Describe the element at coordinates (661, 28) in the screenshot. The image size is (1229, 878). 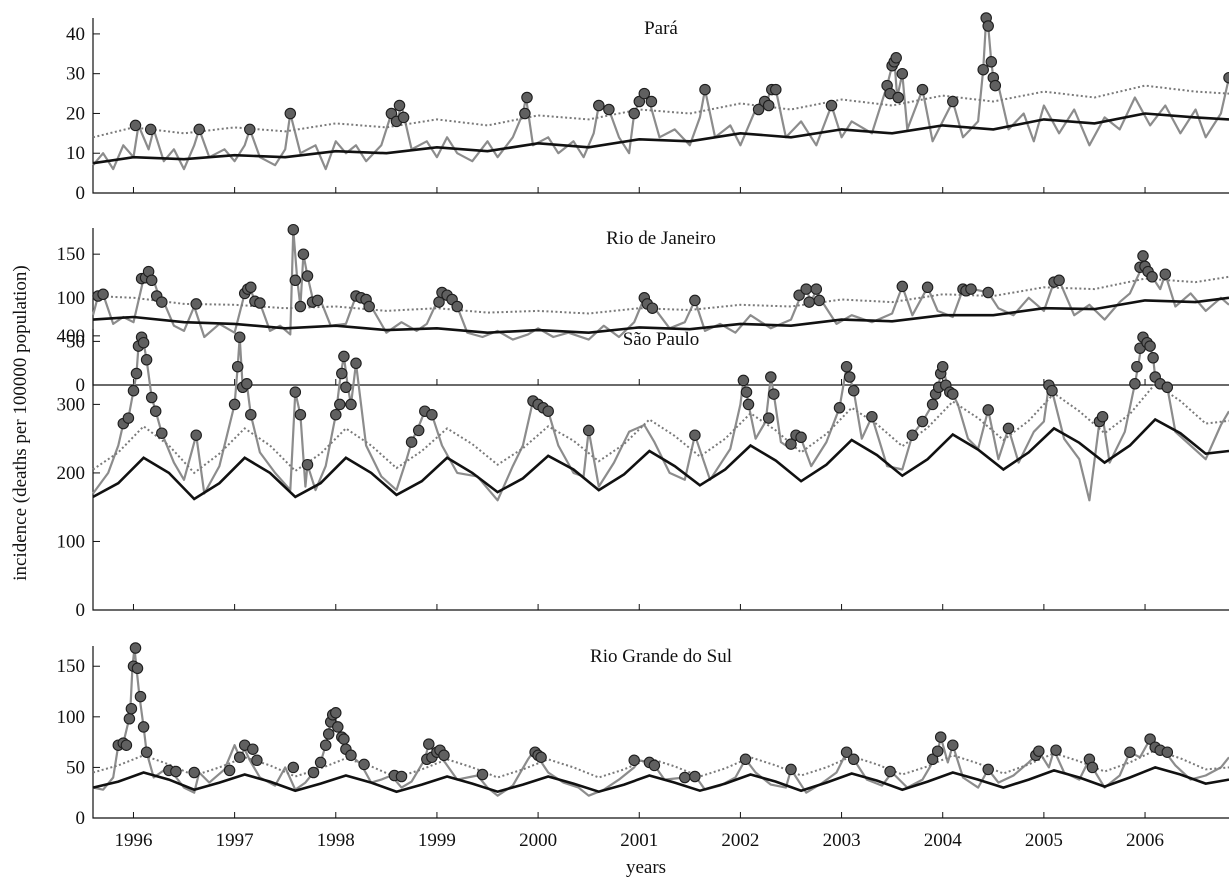
I see `panel-title: Pará` at that location.